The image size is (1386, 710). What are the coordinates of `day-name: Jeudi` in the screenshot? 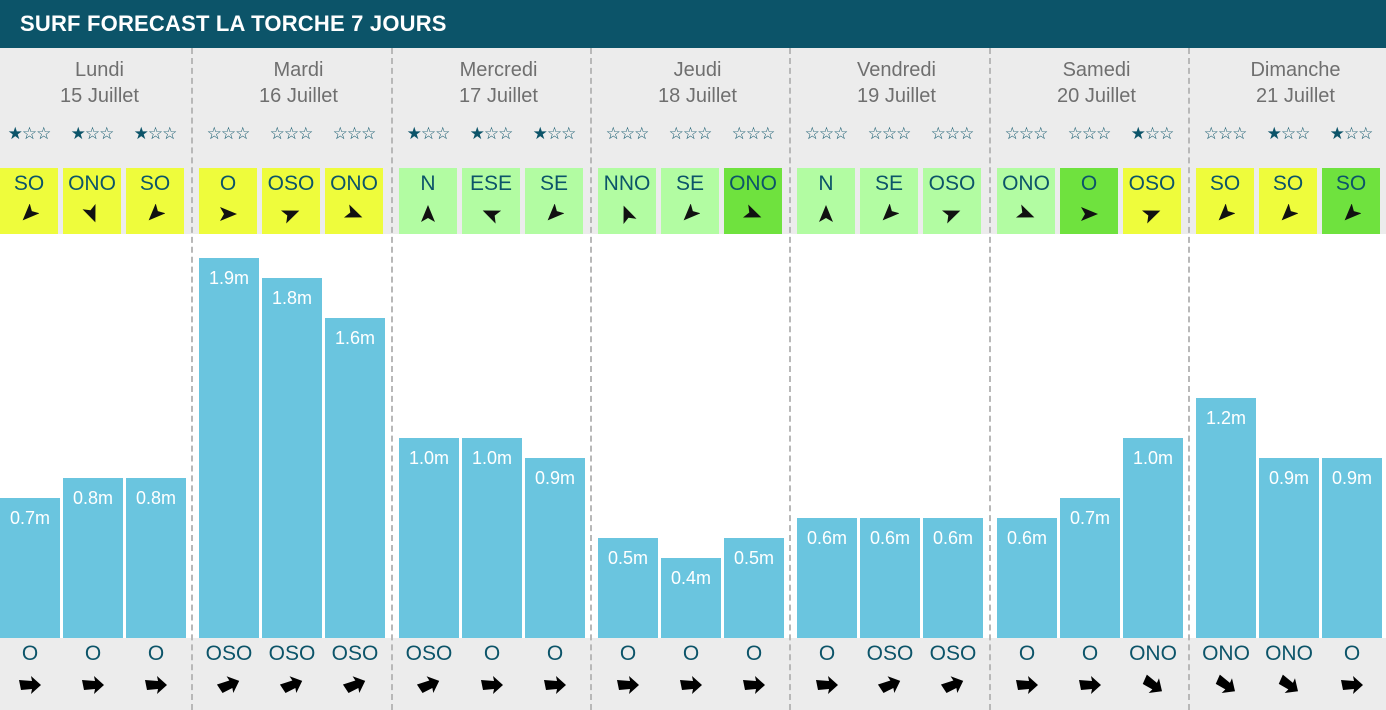 It's located at (697, 70).